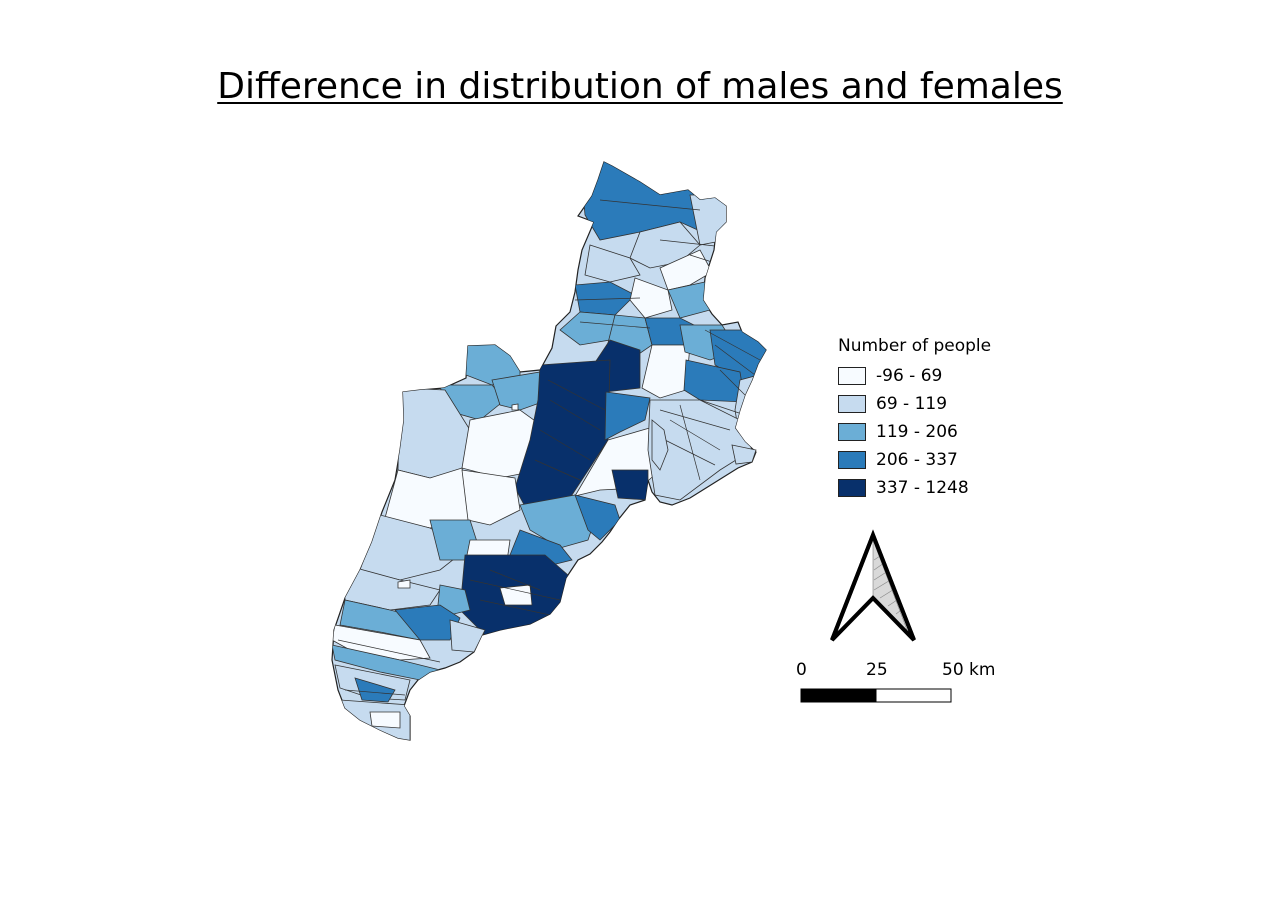 Image resolution: width=1280 pixels, height=905 pixels. What do you see at coordinates (917, 432) in the screenshot?
I see `legend-label: 119 - 206` at bounding box center [917, 432].